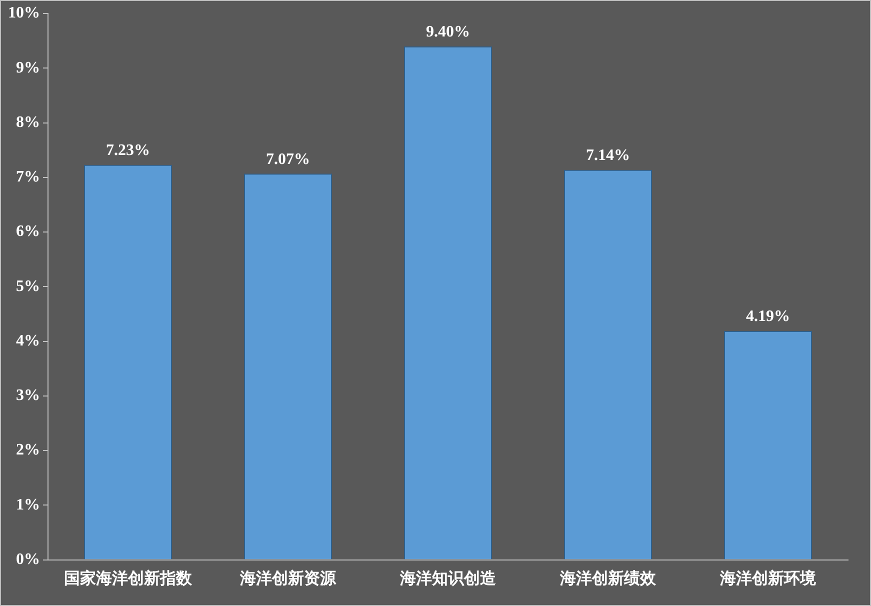 This screenshot has height=606, width=871. What do you see at coordinates (128, 578) in the screenshot?
I see `x-tick-label: 国家海洋创新指数` at bounding box center [128, 578].